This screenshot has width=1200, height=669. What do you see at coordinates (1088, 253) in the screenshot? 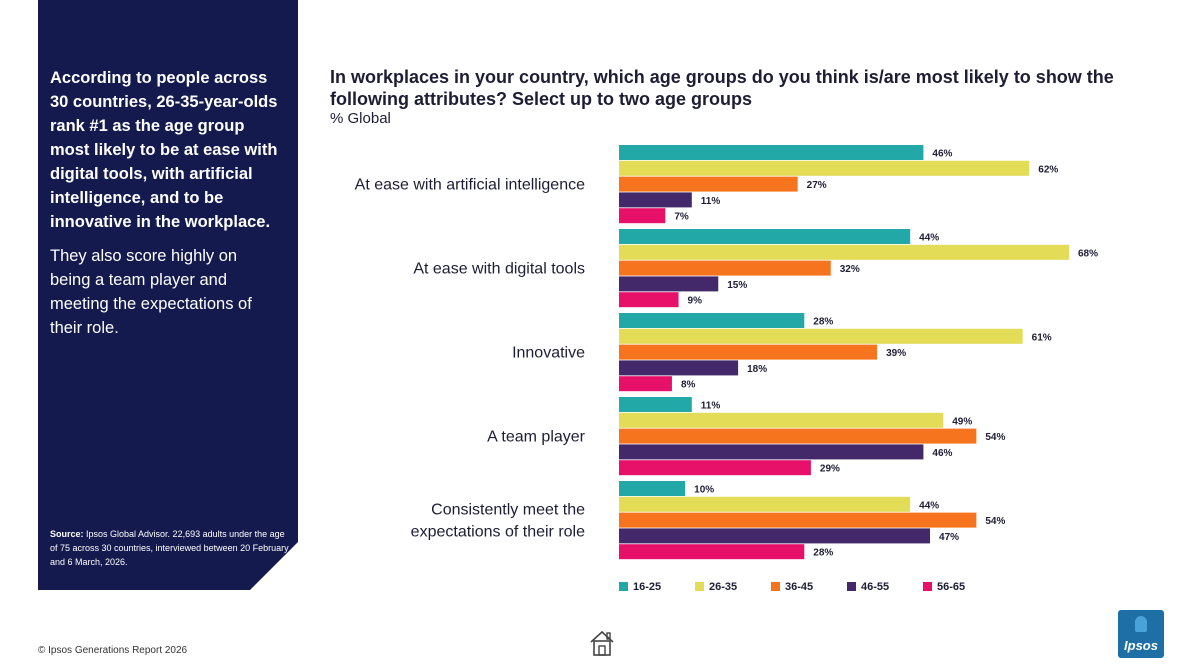
I see `data-label: 68%` at bounding box center [1088, 253].